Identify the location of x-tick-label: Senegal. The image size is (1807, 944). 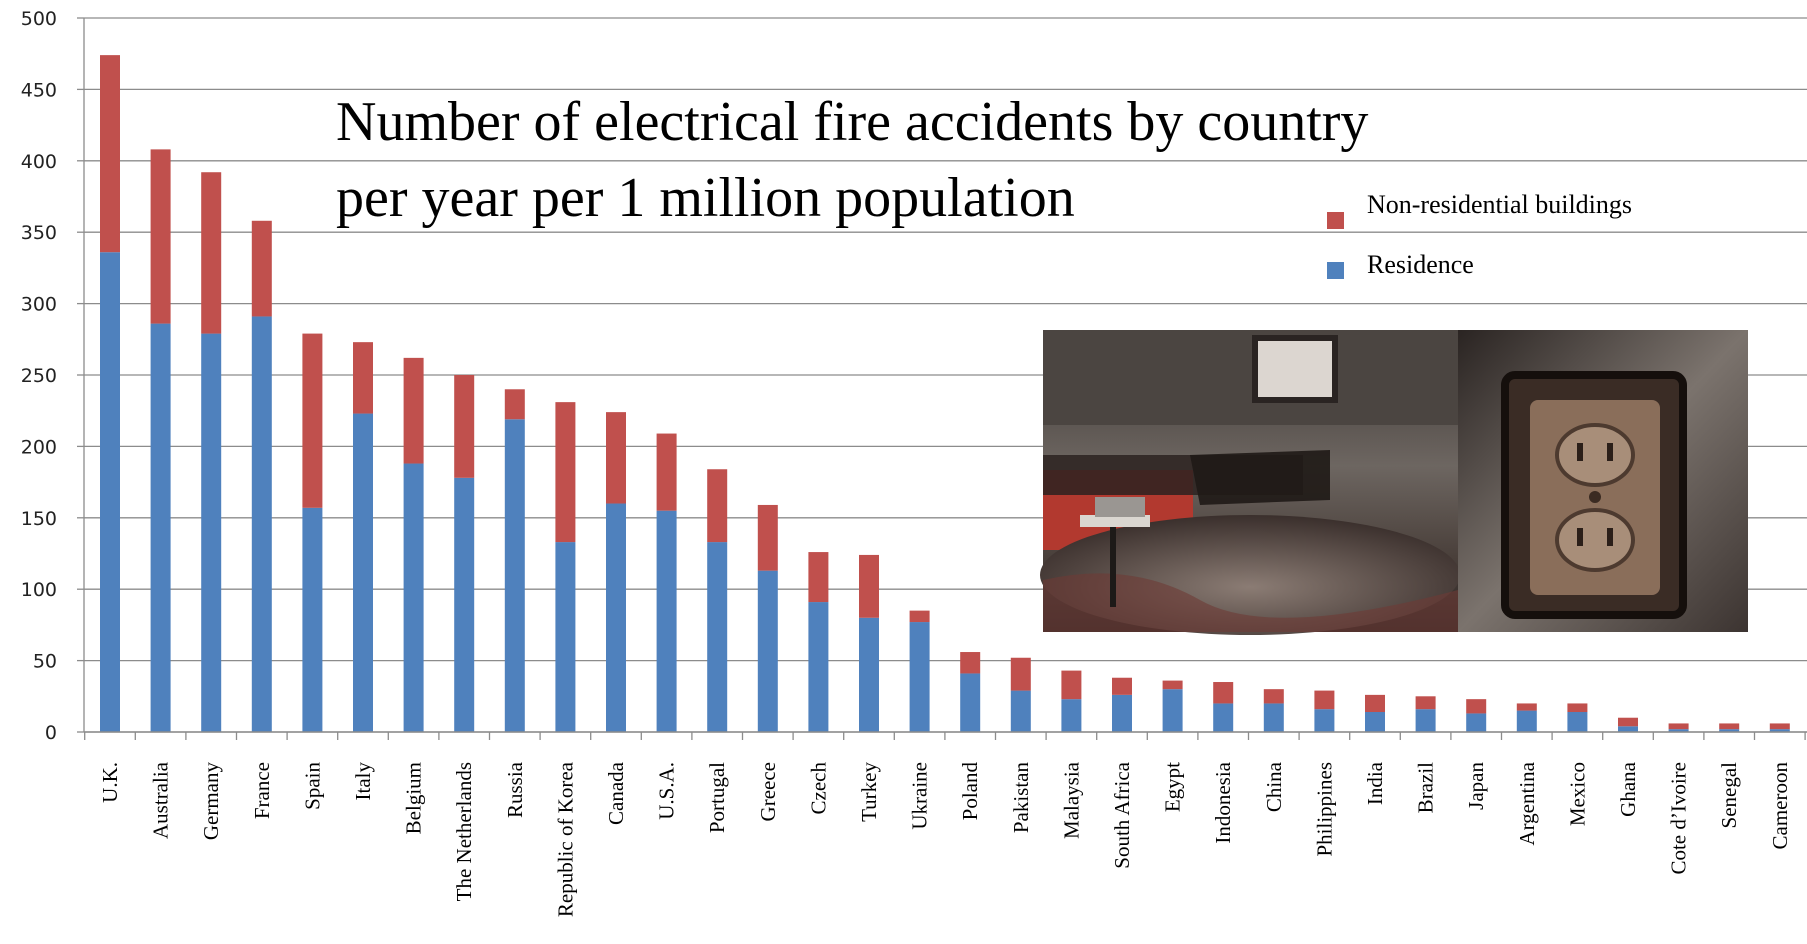
(1729, 795).